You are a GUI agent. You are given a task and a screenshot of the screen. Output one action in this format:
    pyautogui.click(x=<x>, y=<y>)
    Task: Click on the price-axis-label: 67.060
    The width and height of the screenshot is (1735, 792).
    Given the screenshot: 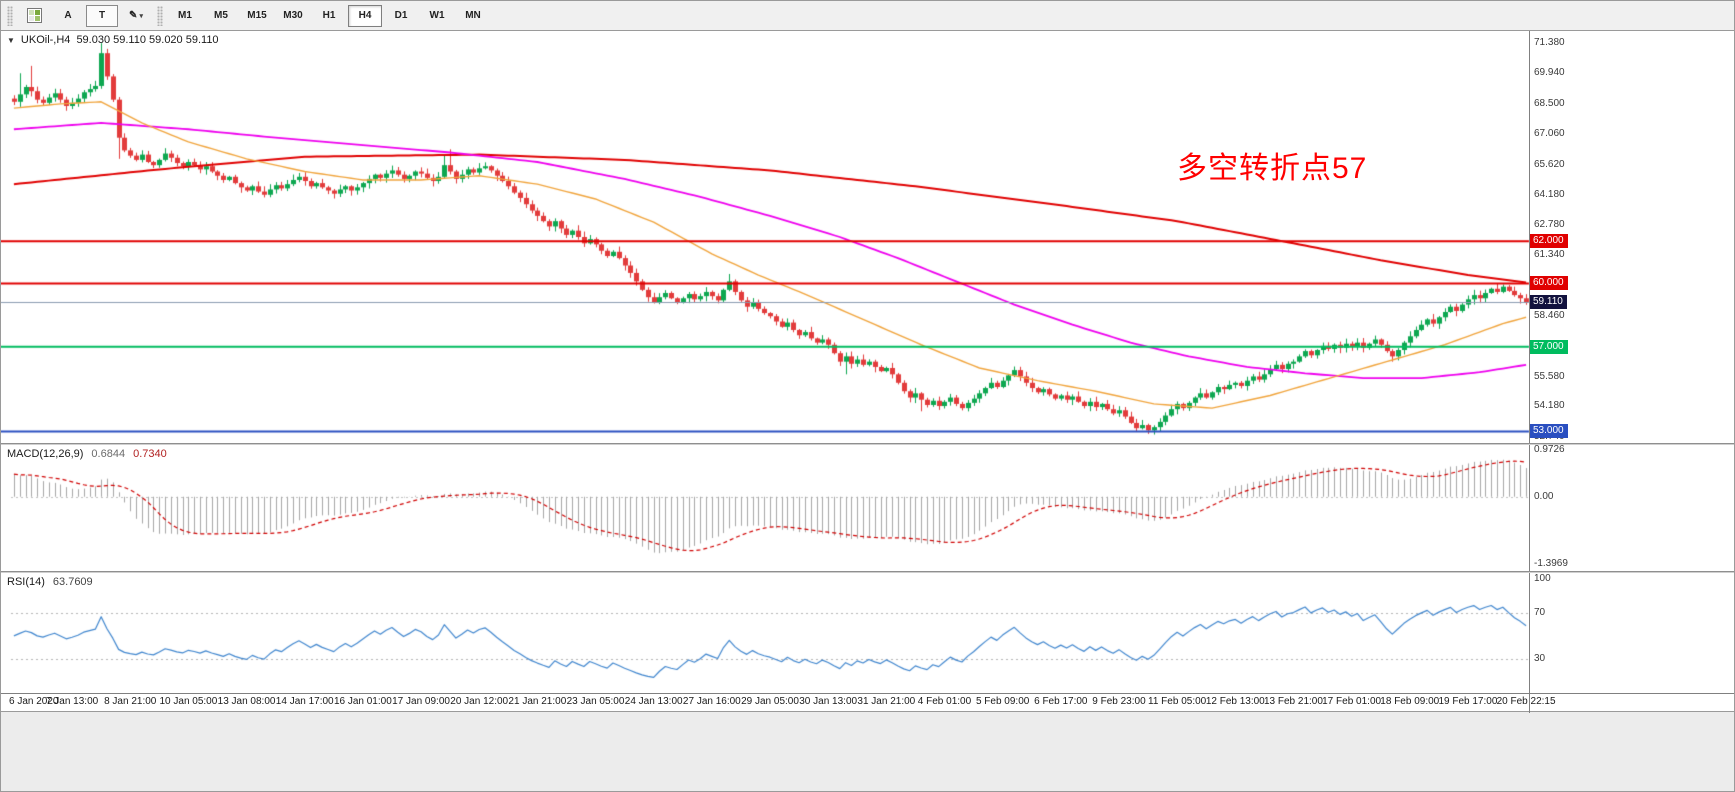 What is the action you would take?
    pyautogui.click(x=1549, y=134)
    